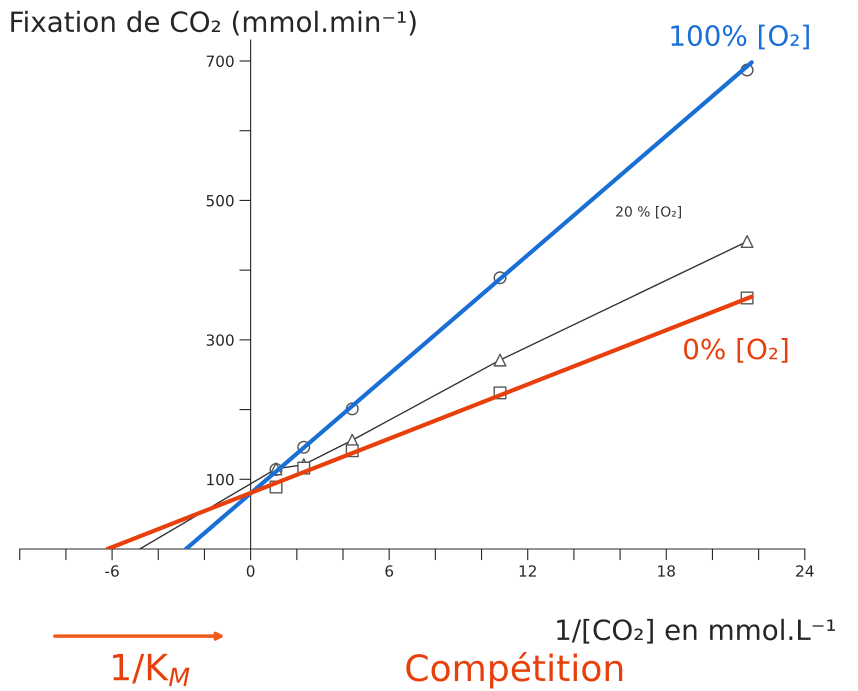 This screenshot has width=858, height=691. I want to click on x-axis-title: 1/[CO₂] en mmol.L⁻¹, so click(696, 631).